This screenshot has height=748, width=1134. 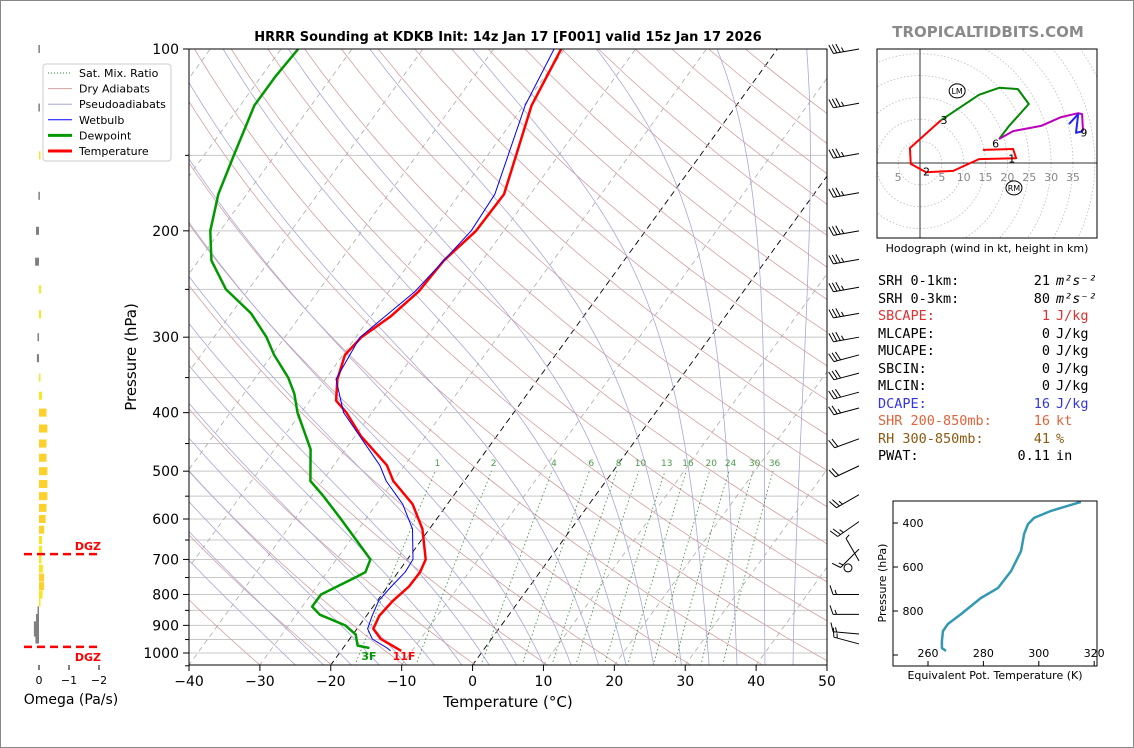 I want to click on isotherm, so click(x=684, y=469).